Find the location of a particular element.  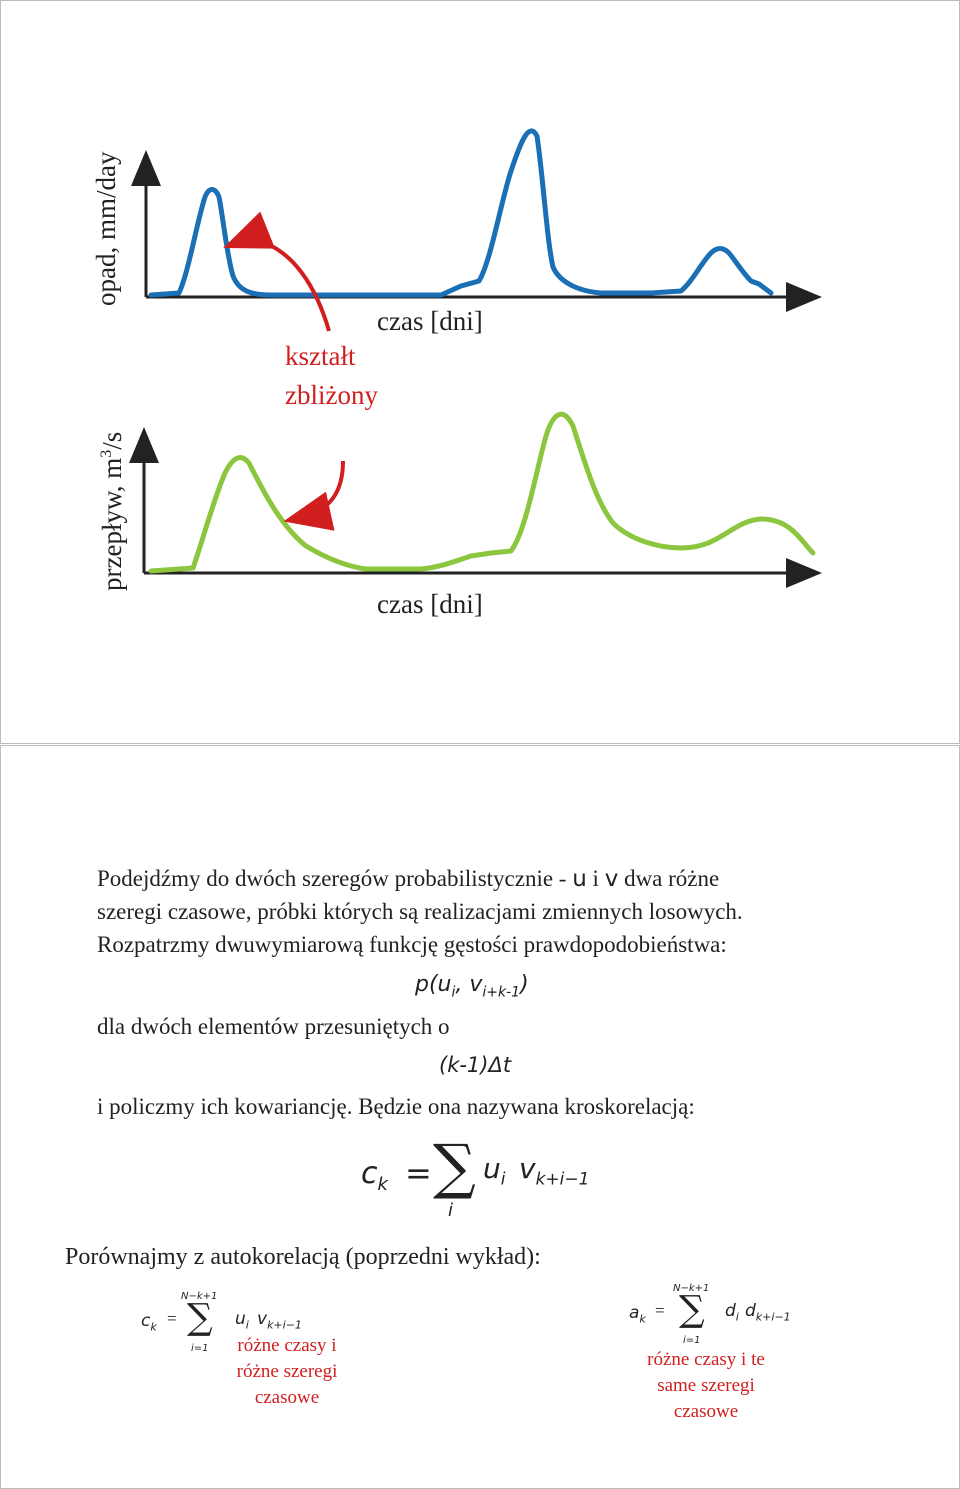

ak-small-d1: di is located at coordinates (732, 1312).